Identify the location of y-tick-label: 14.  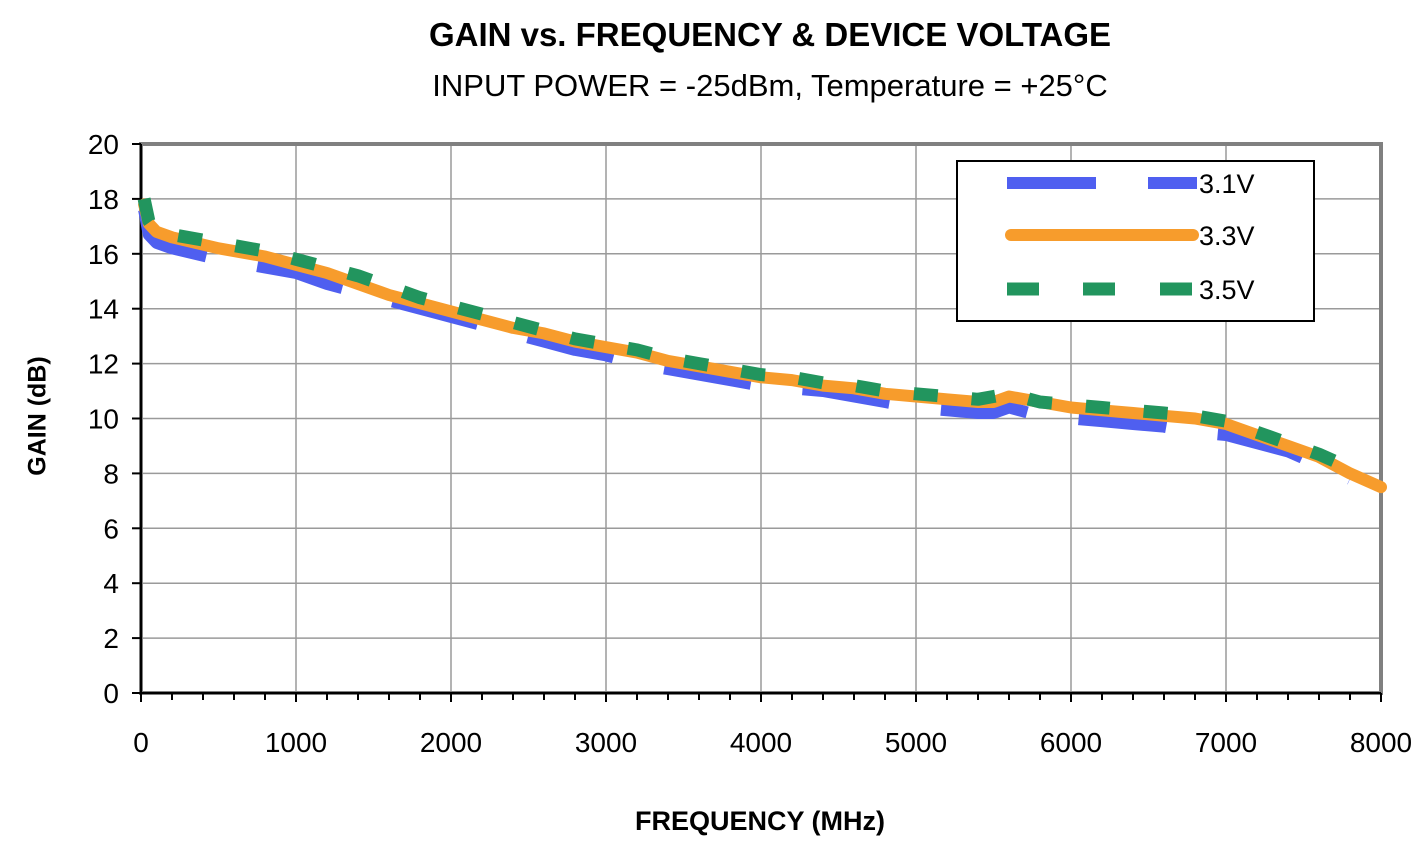
(103, 309).